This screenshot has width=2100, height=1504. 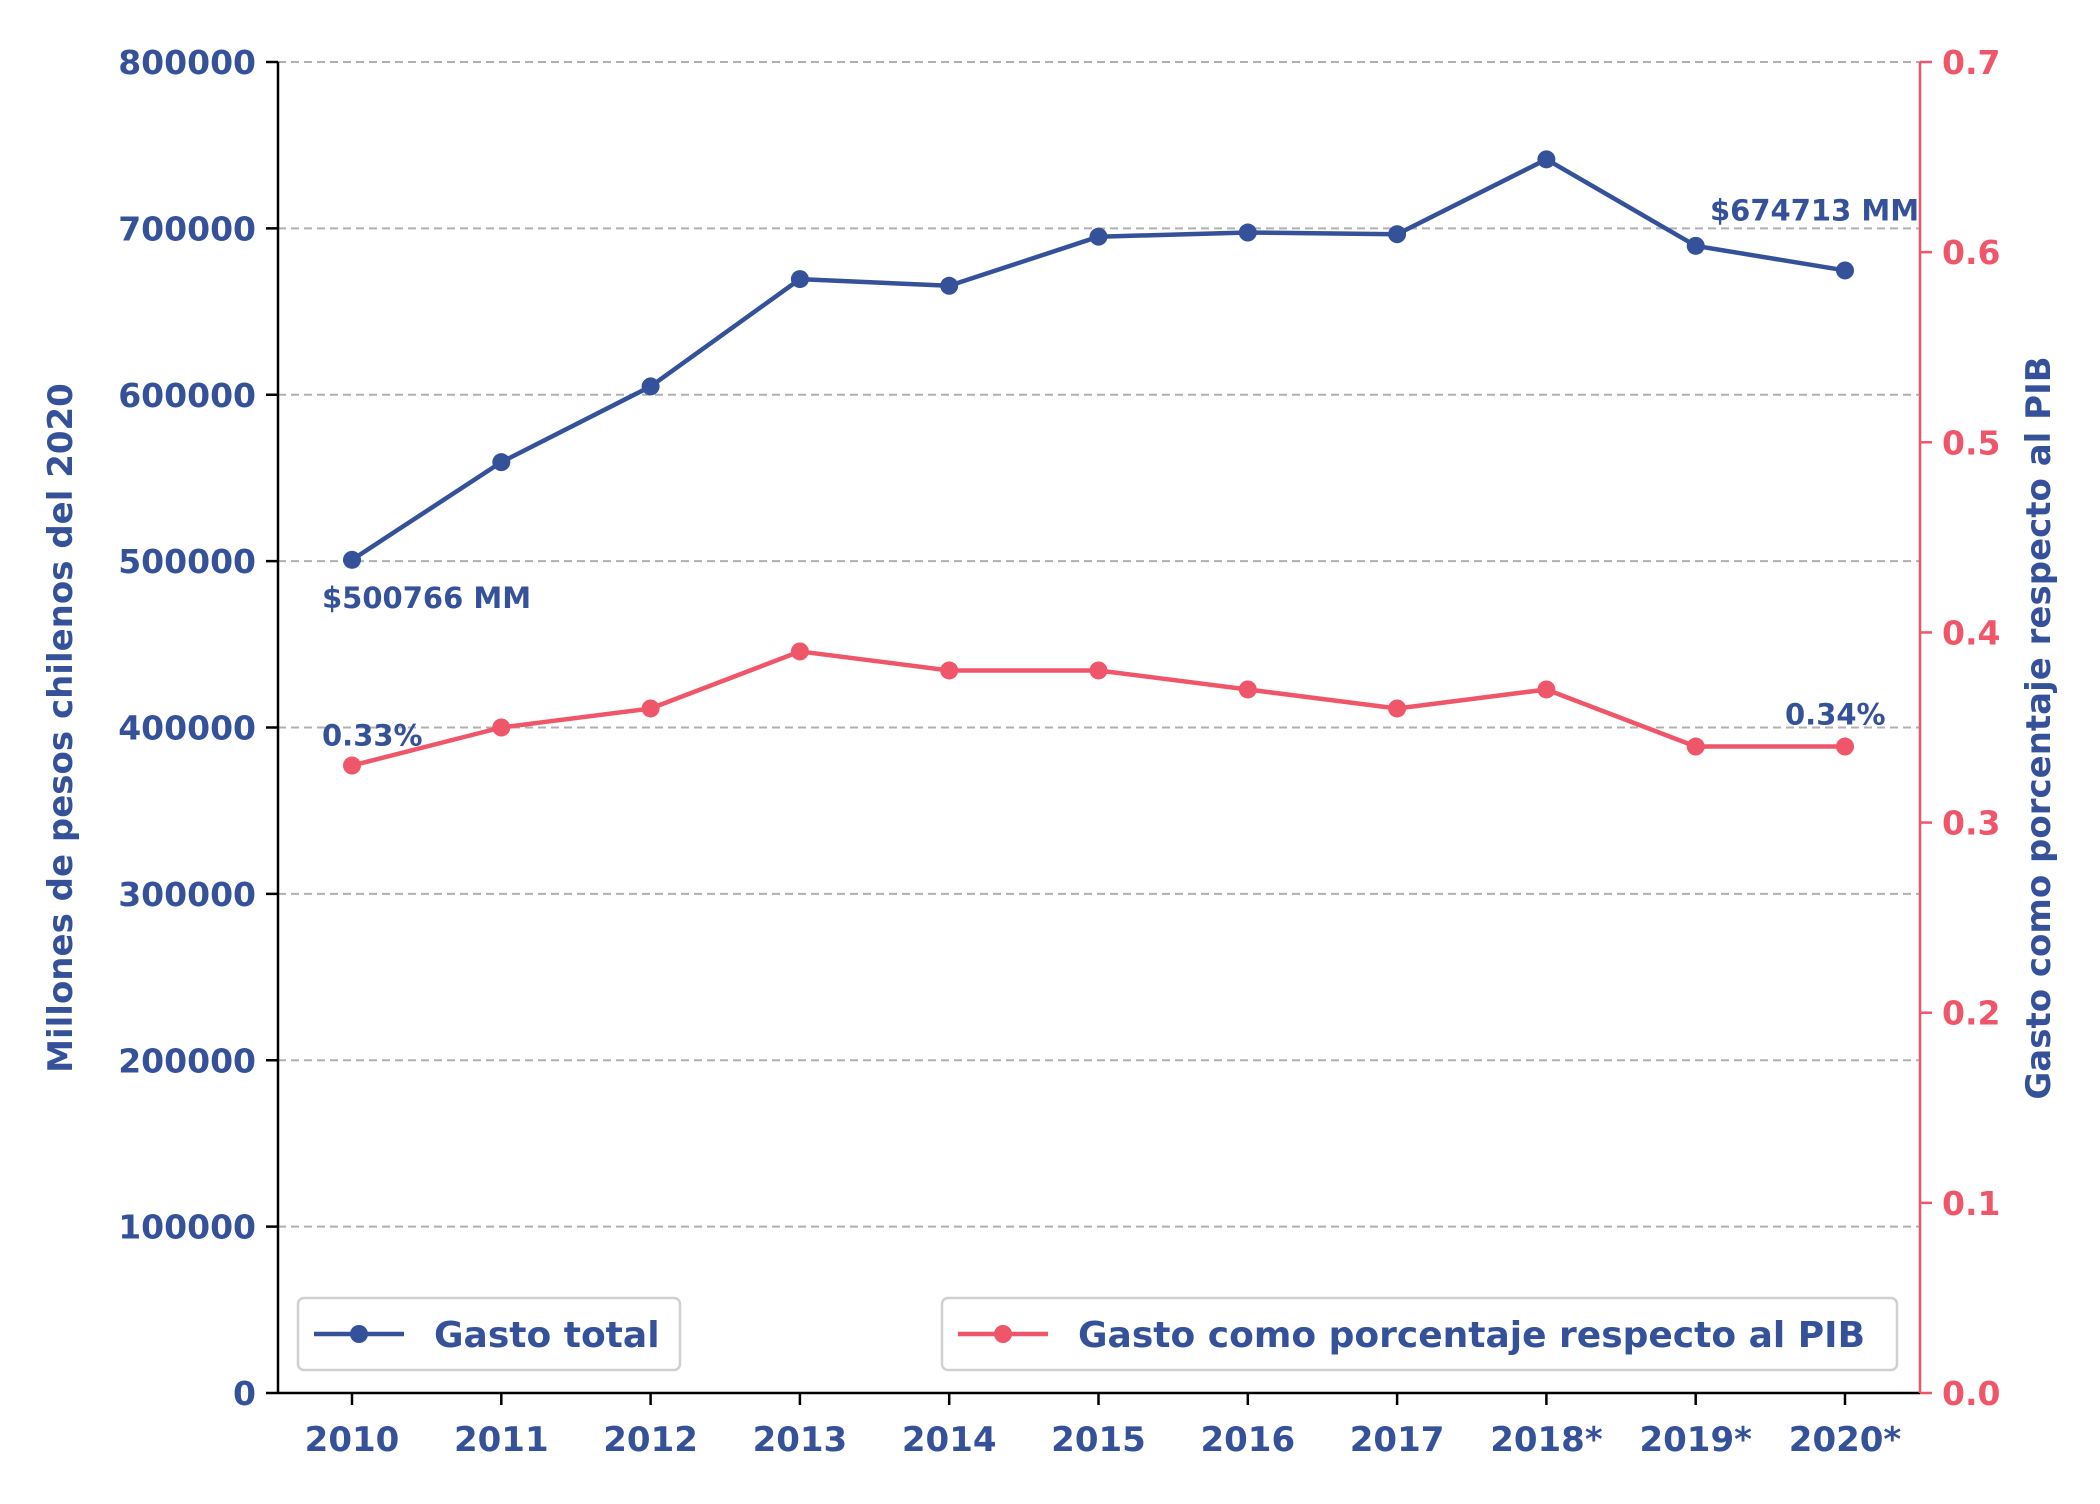 I want to click on x-tick-label: 2019*, so click(x=1695, y=1440).